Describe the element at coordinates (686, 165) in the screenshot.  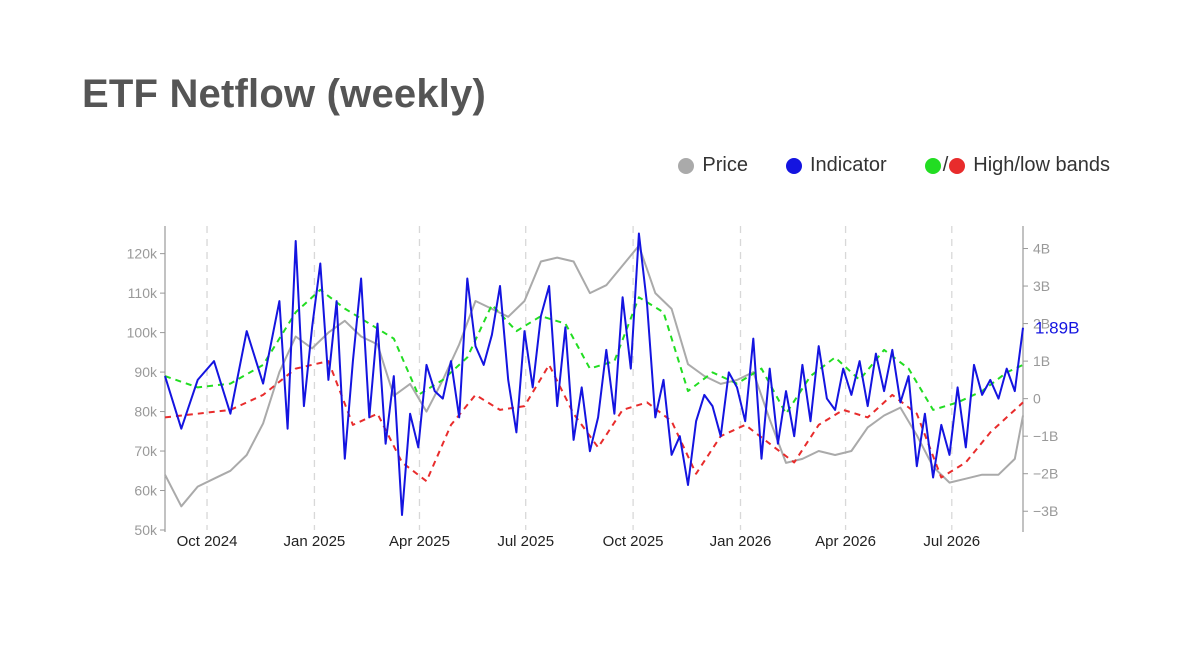
I see `legend-swatch-price` at that location.